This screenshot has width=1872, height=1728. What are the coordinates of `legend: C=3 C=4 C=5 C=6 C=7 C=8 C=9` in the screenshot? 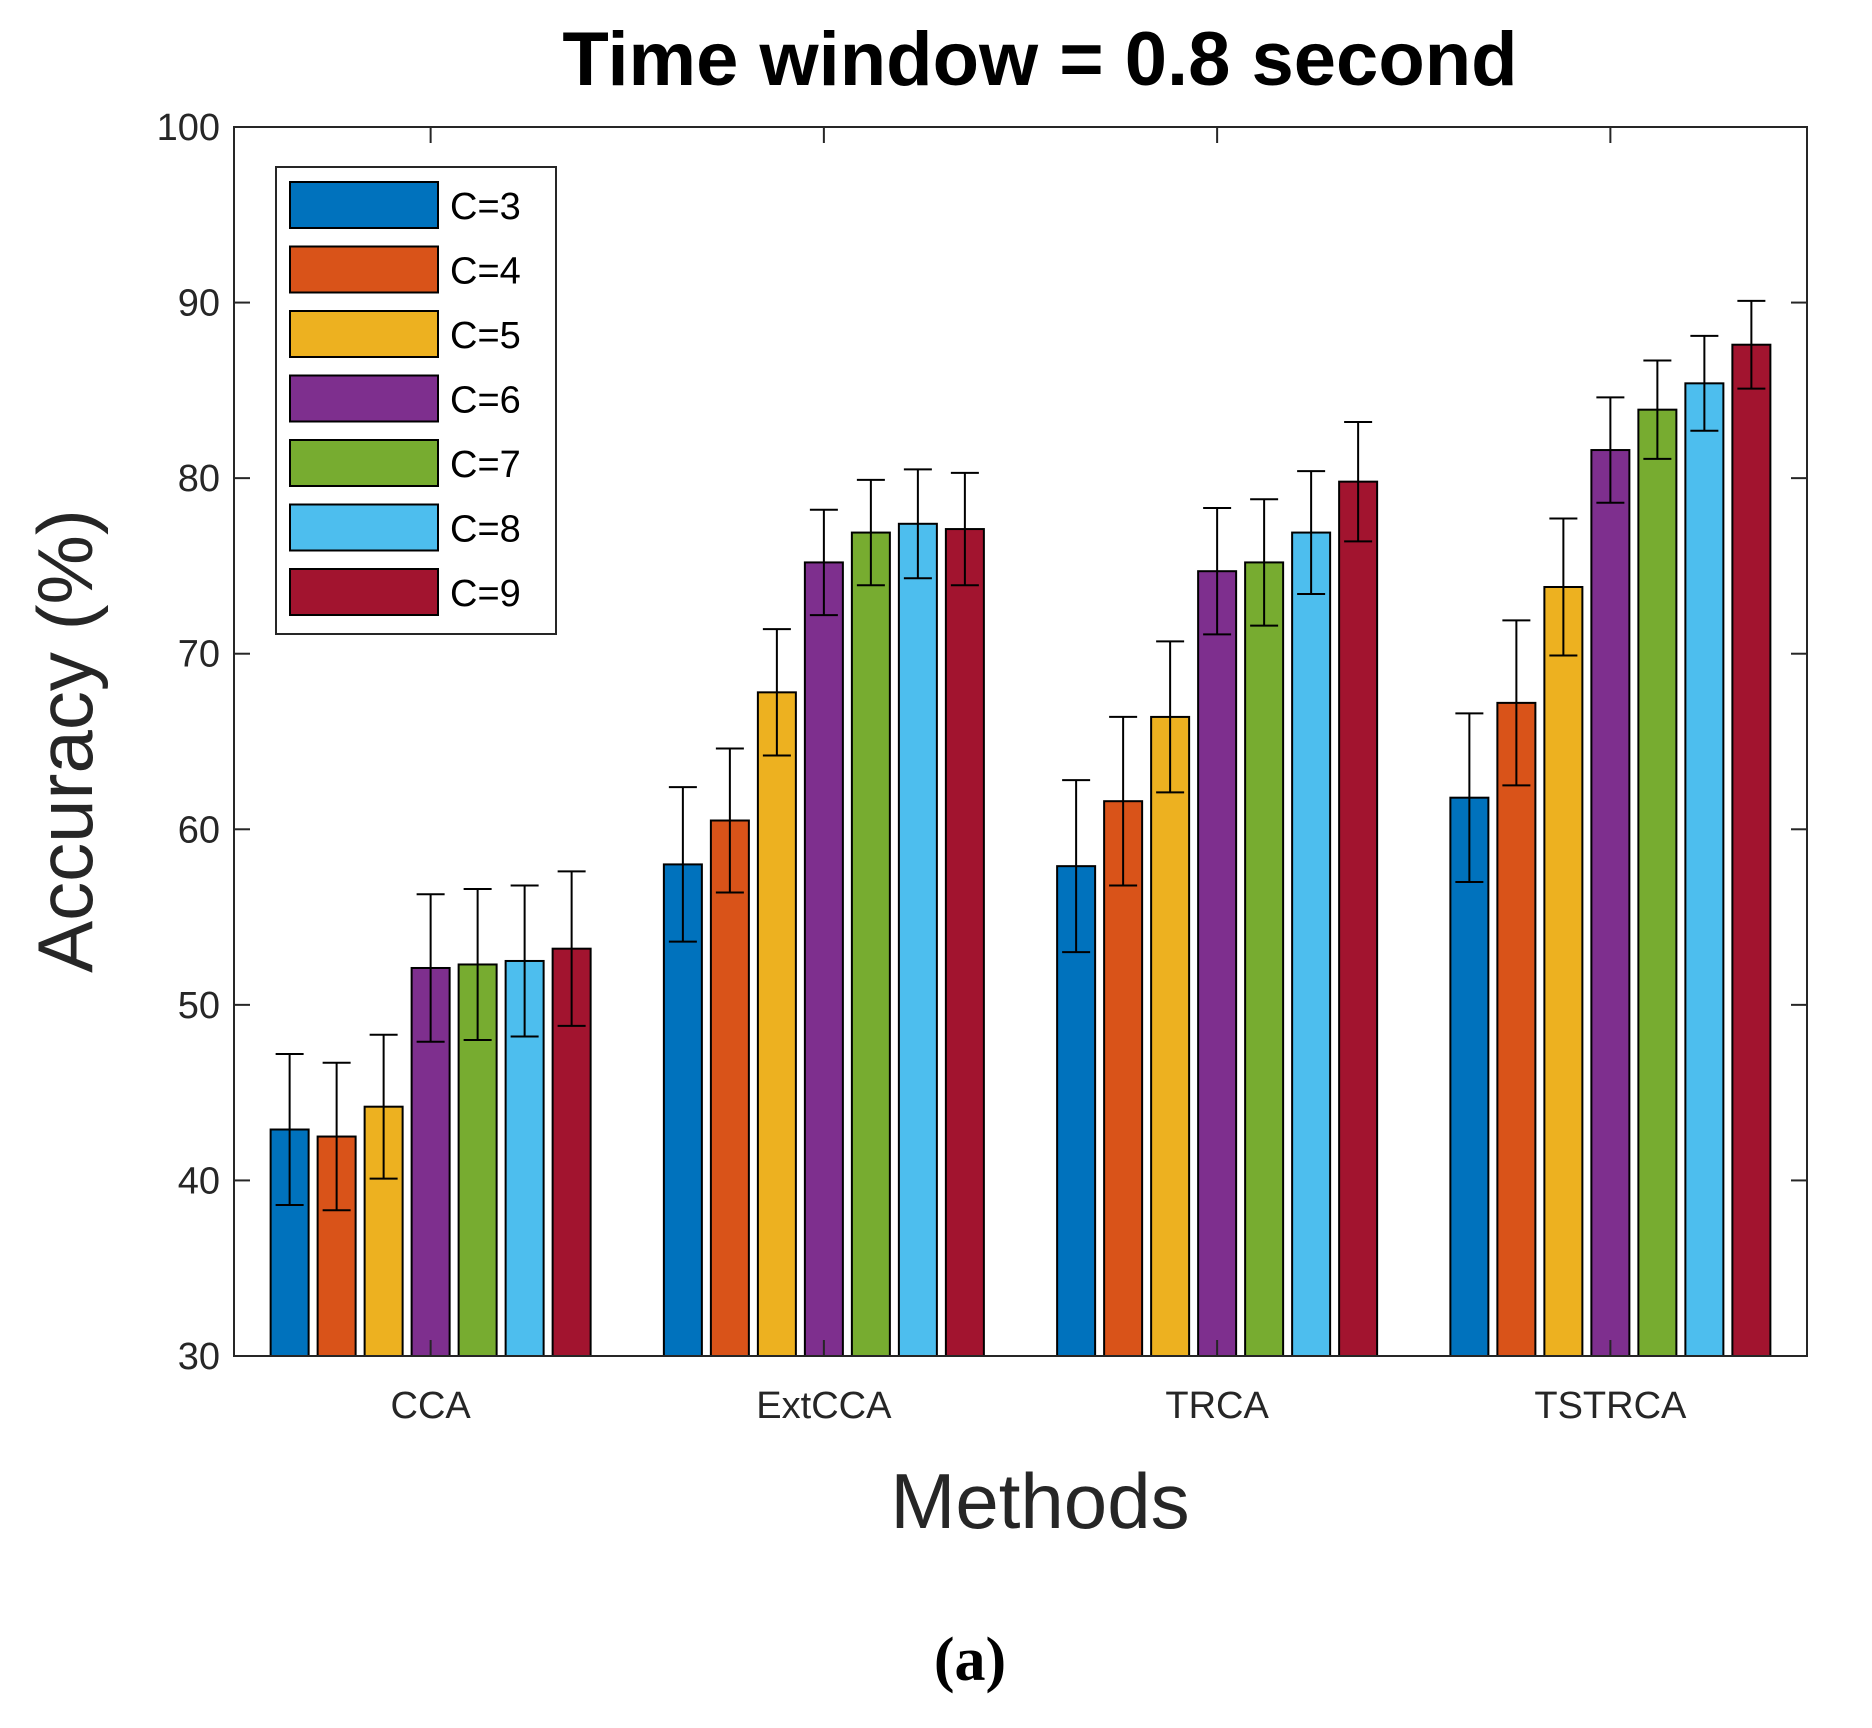 It's located at (416, 400).